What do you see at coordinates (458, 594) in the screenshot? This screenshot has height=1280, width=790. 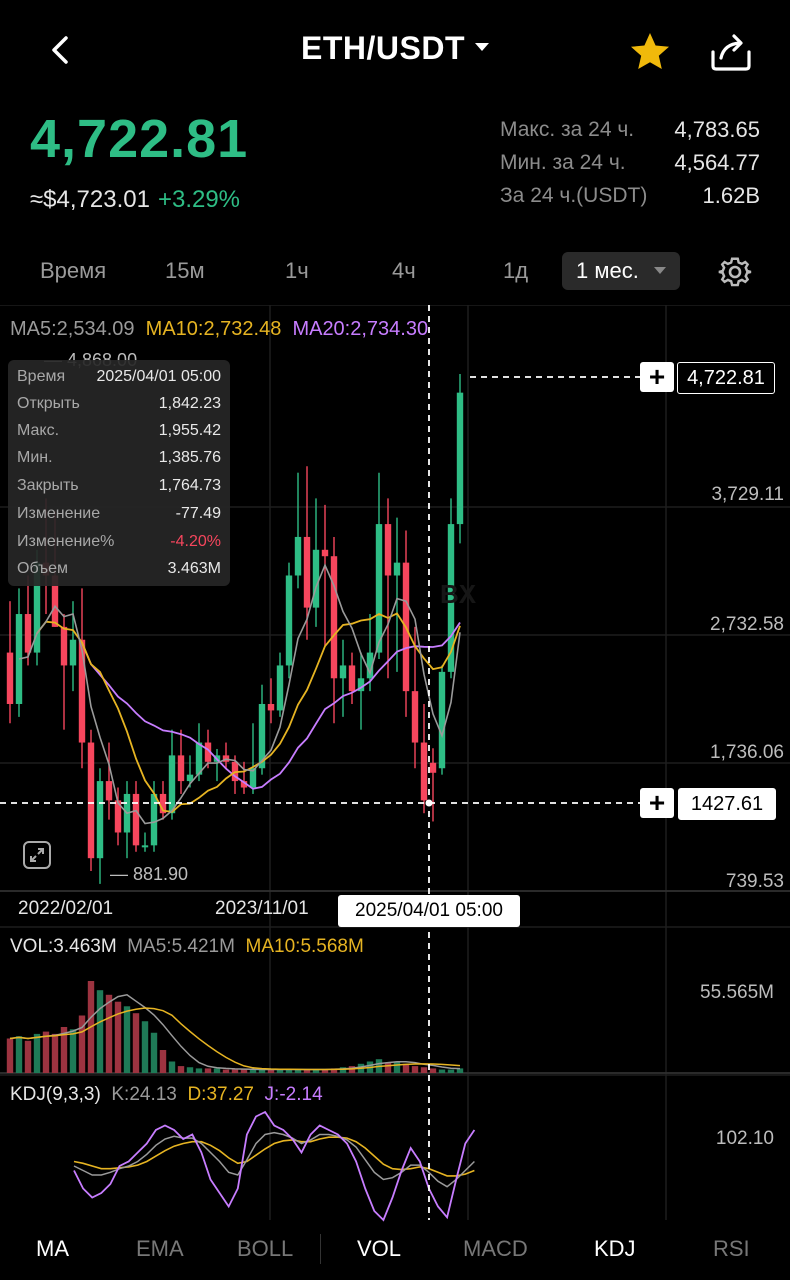 I see `watermark: BX` at bounding box center [458, 594].